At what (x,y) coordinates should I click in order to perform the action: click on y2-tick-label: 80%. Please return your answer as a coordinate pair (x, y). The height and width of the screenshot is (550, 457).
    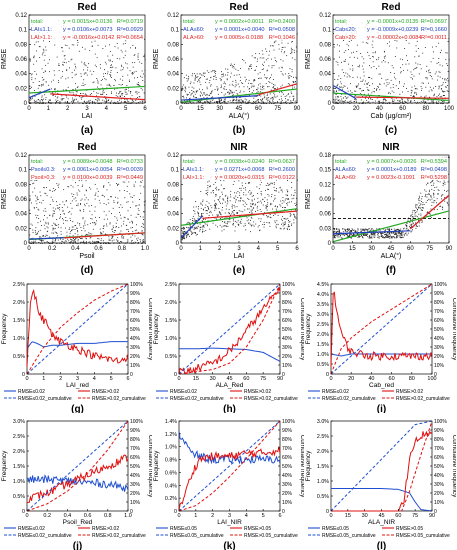
    Looking at the image, I should click on (135, 440).